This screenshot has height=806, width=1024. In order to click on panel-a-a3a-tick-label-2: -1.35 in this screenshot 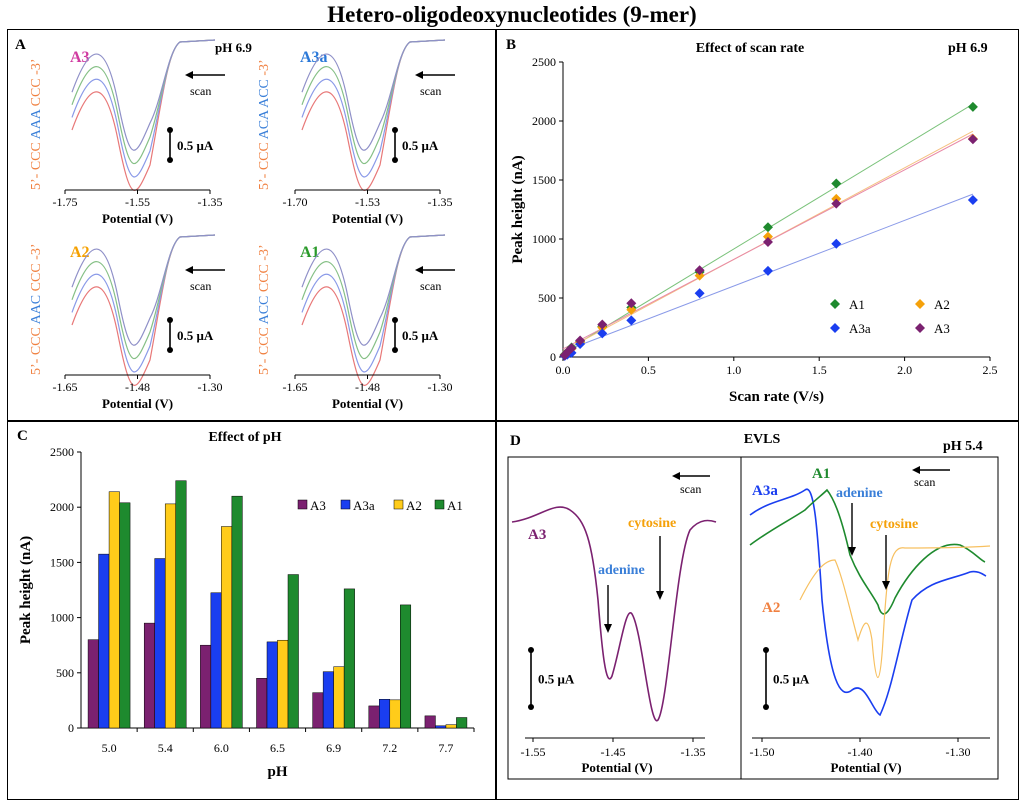, I will do `click(440, 202)`.